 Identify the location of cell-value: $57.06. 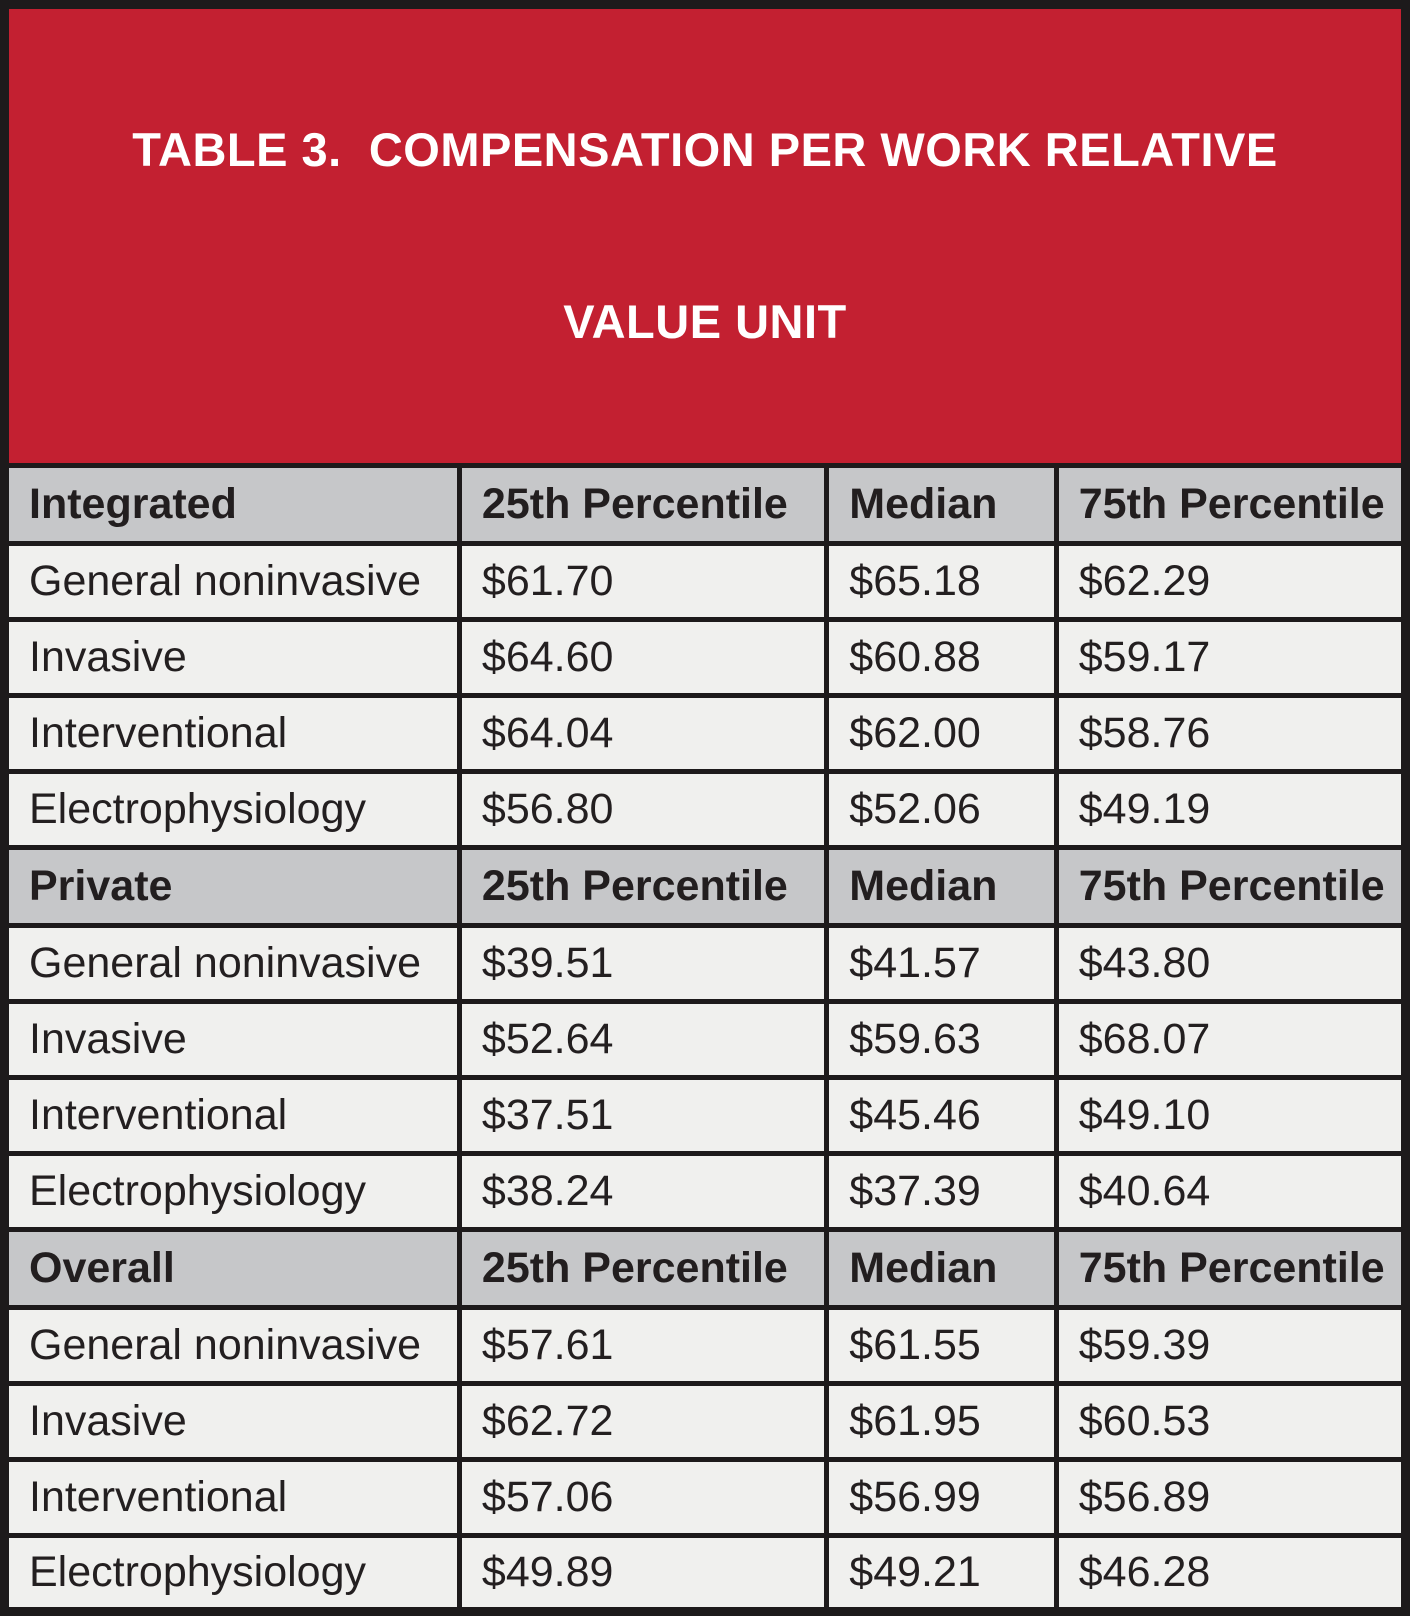
(643, 1497).